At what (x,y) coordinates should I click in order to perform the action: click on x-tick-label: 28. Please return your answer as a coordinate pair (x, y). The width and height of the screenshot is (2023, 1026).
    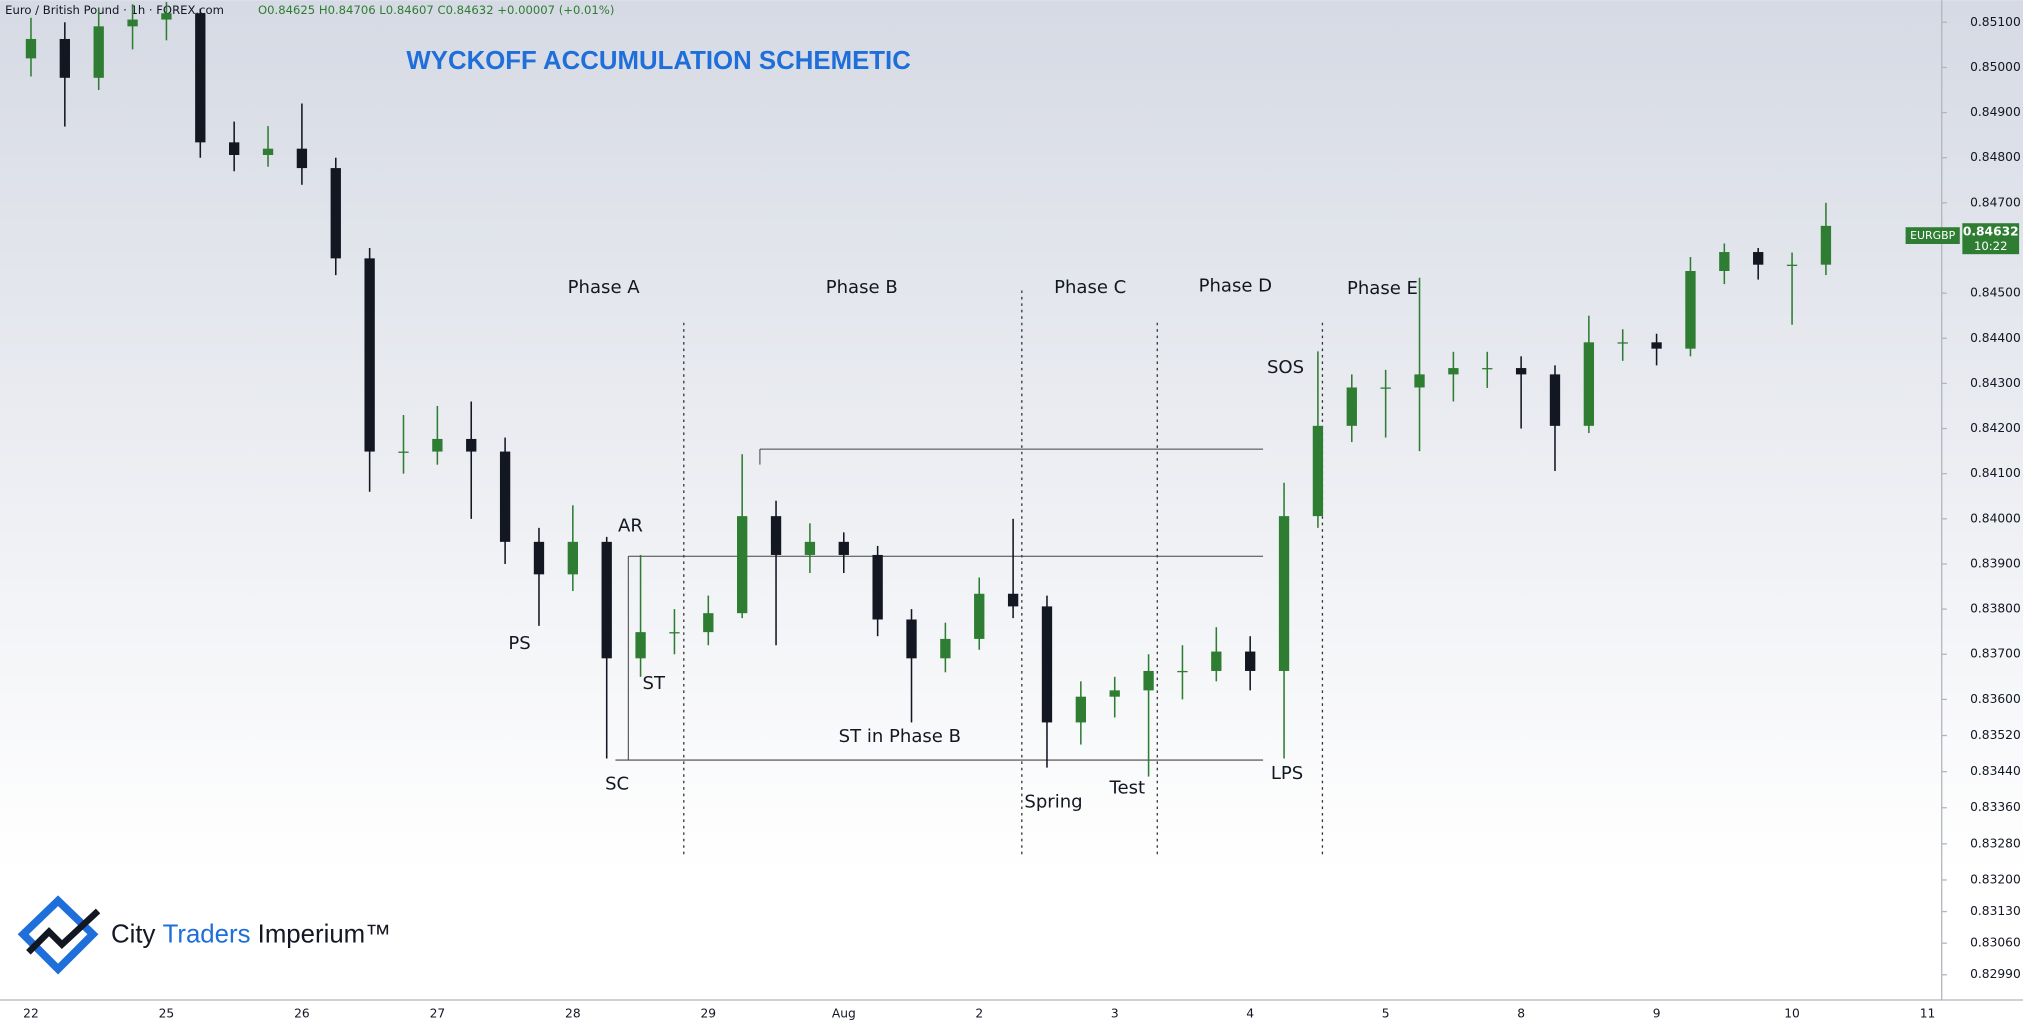
    Looking at the image, I should click on (573, 1014).